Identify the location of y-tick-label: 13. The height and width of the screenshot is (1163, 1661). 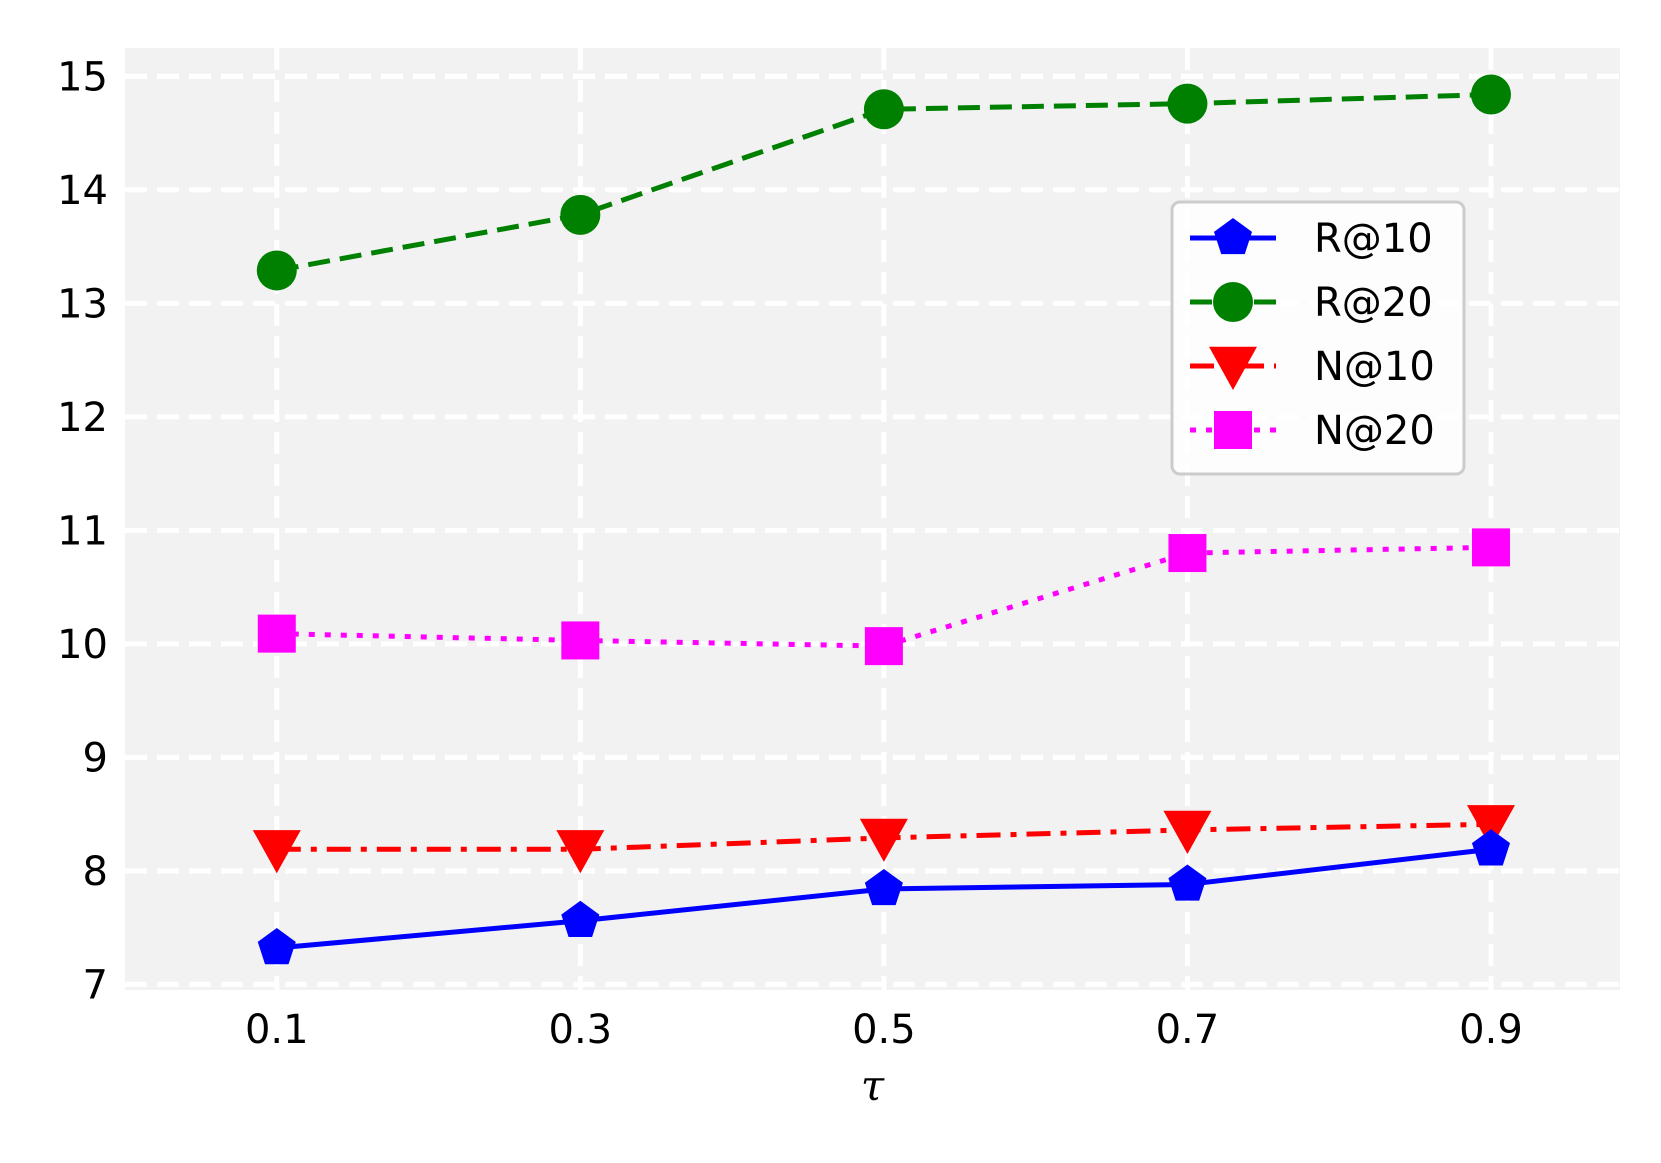
(82, 304).